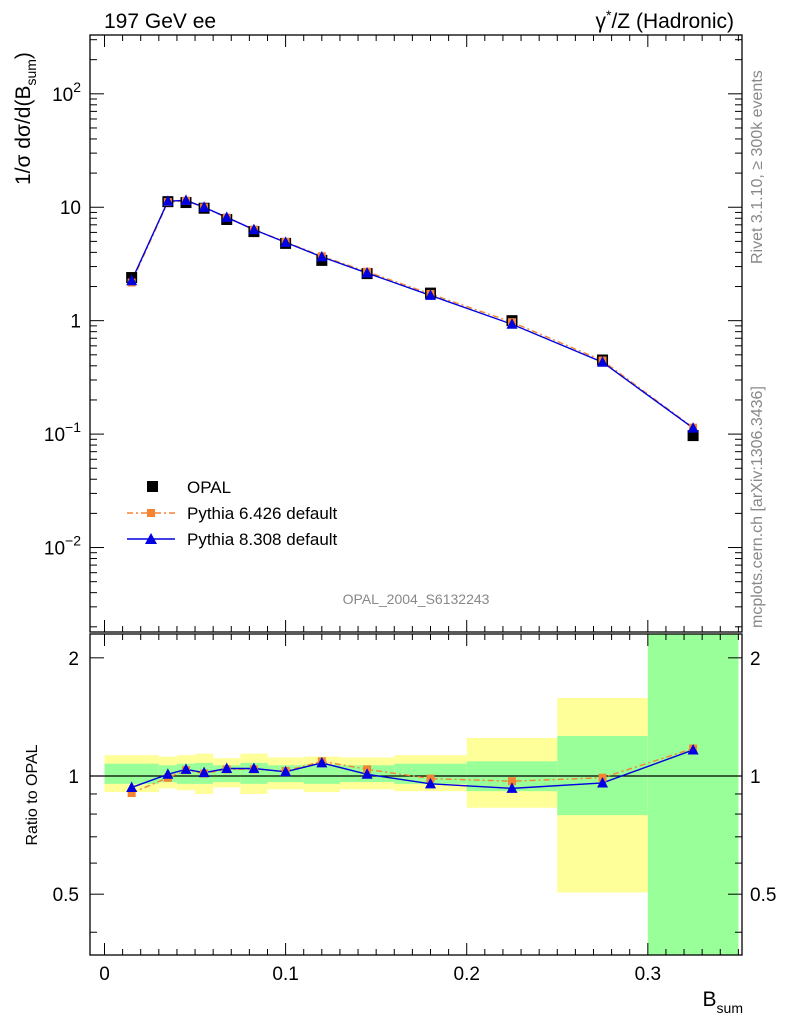 The height and width of the screenshot is (1024, 786). I want to click on opal-point, so click(693, 436).